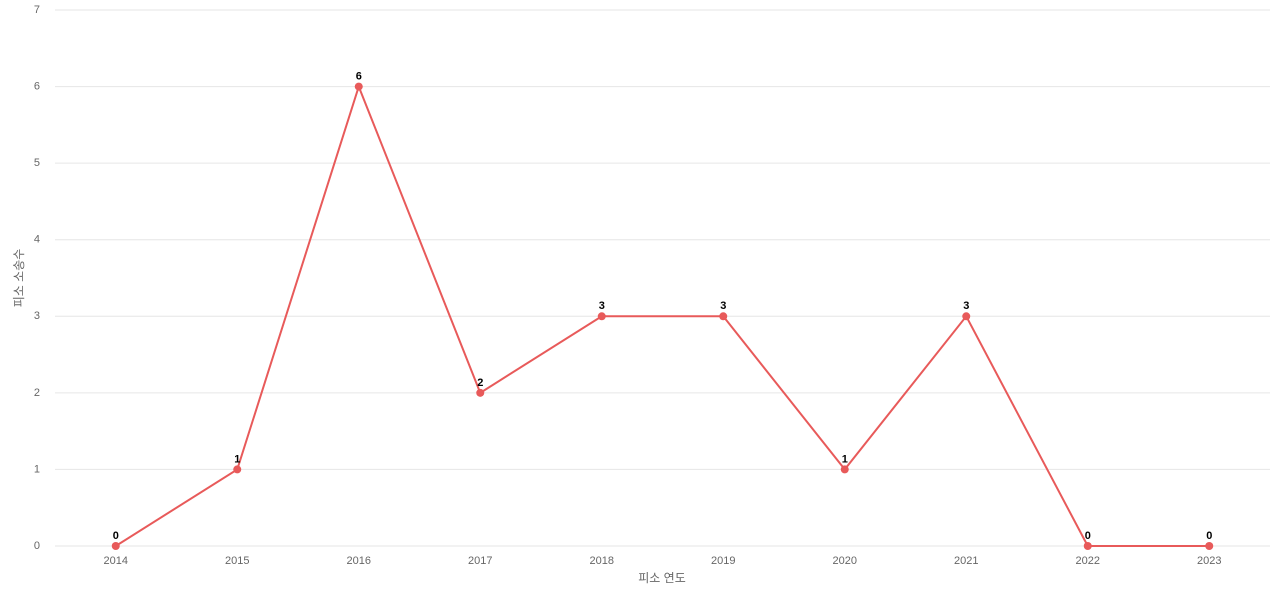 The width and height of the screenshot is (1280, 600). I want to click on x-tick-label: 2016, so click(359, 561).